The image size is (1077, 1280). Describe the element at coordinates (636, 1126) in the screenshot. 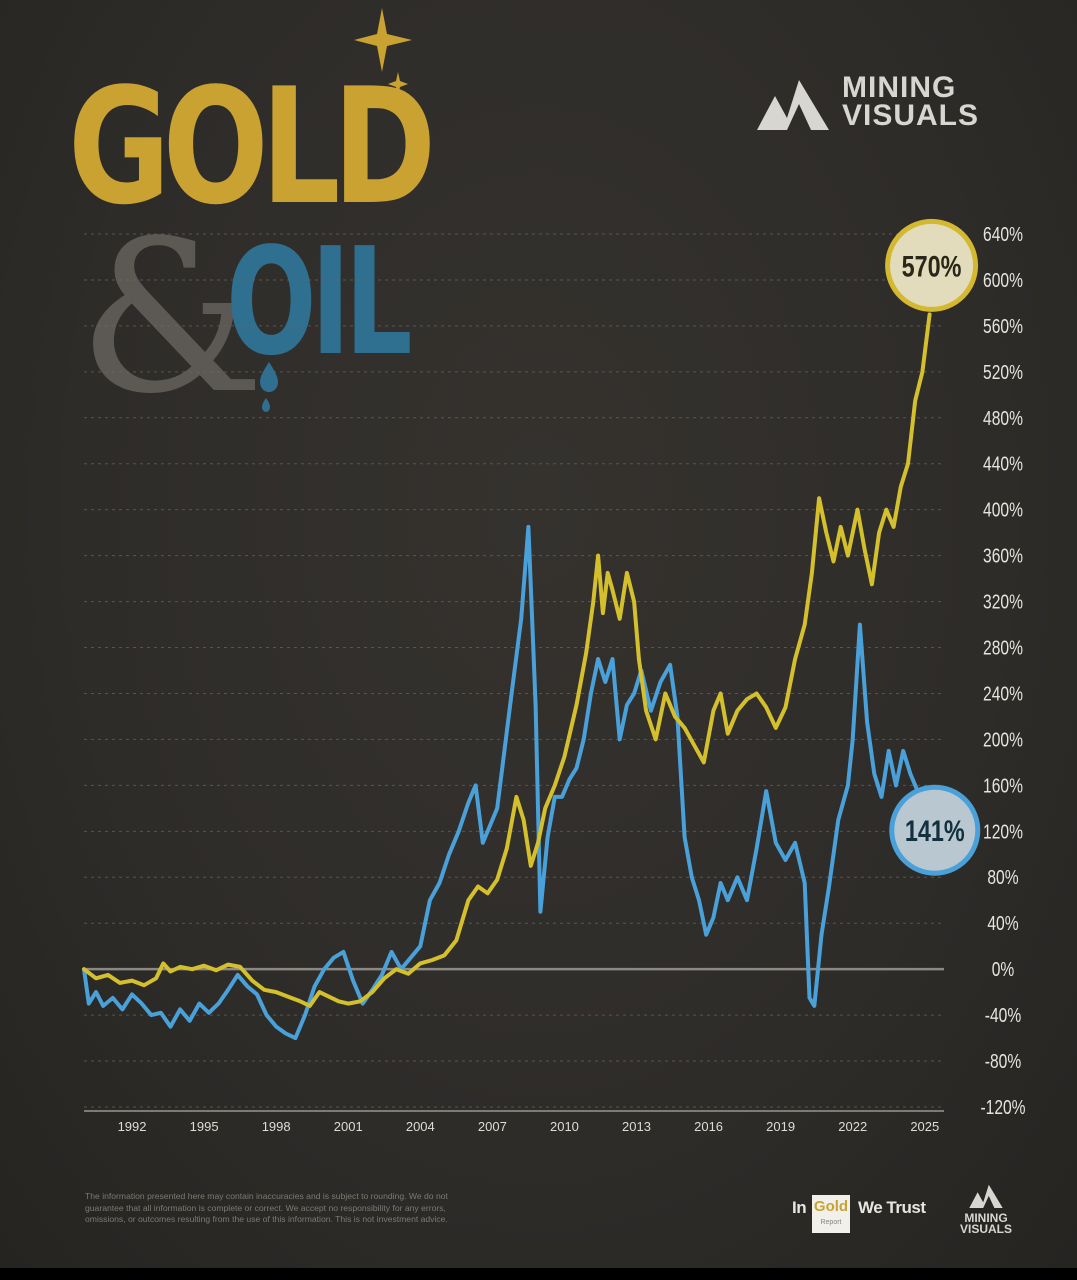

I see `x-tick-label: 2013` at that location.